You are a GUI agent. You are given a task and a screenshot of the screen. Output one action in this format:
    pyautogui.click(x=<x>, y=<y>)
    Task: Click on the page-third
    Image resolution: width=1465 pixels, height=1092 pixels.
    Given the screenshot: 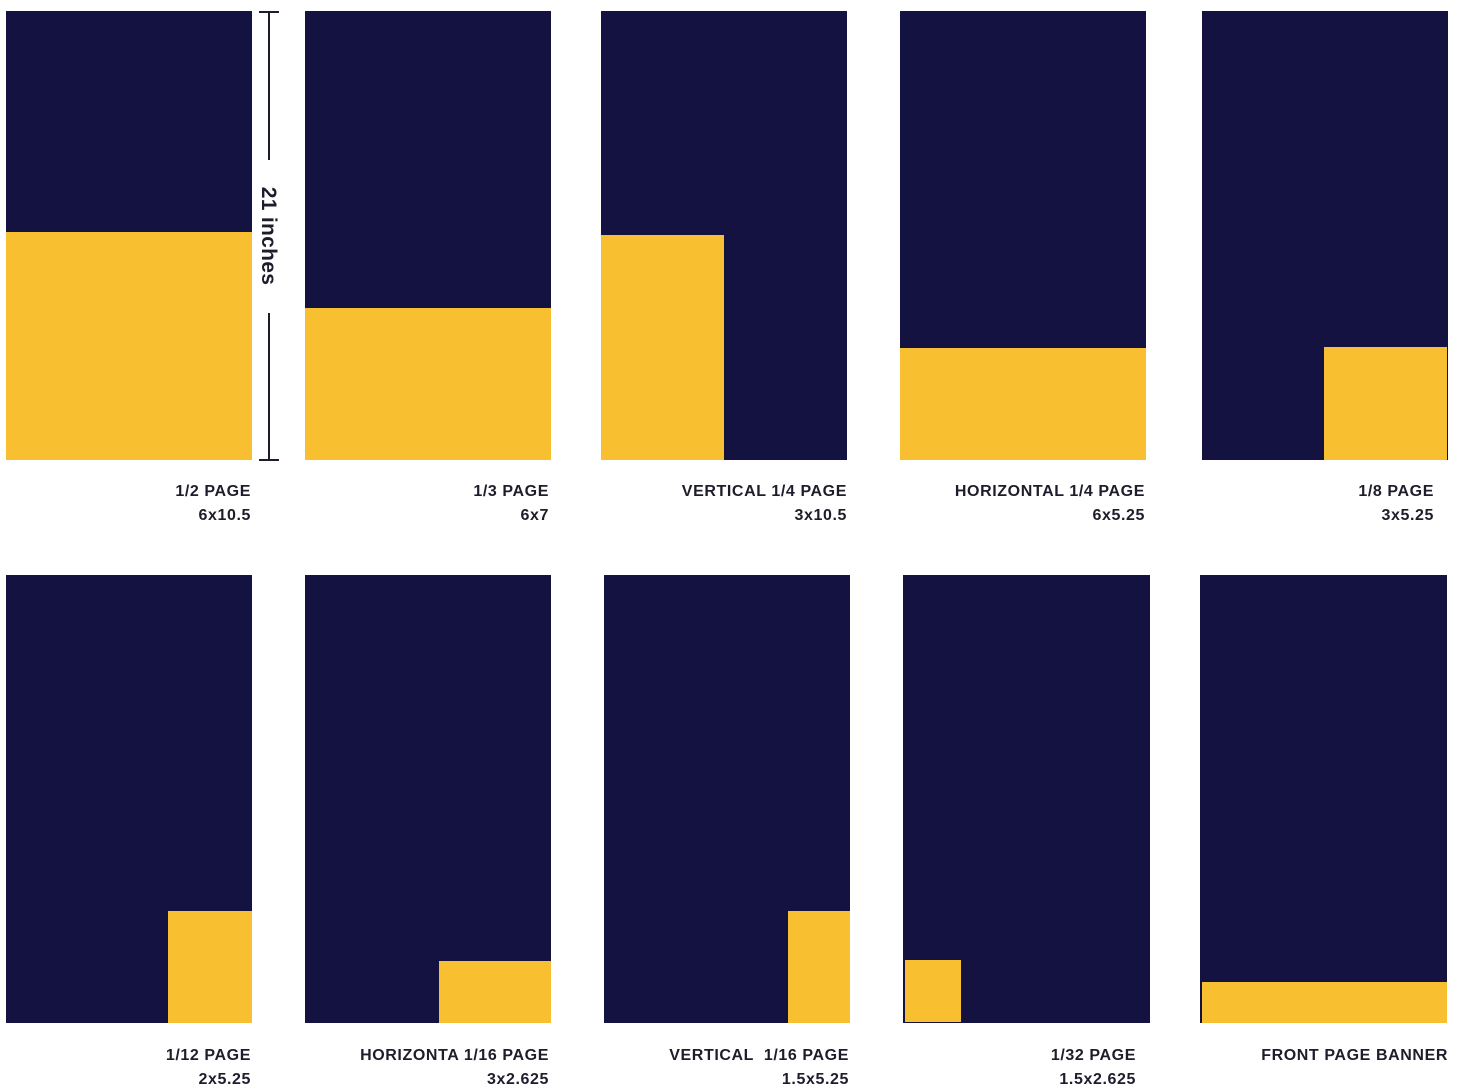 What is the action you would take?
    pyautogui.click(x=428, y=235)
    